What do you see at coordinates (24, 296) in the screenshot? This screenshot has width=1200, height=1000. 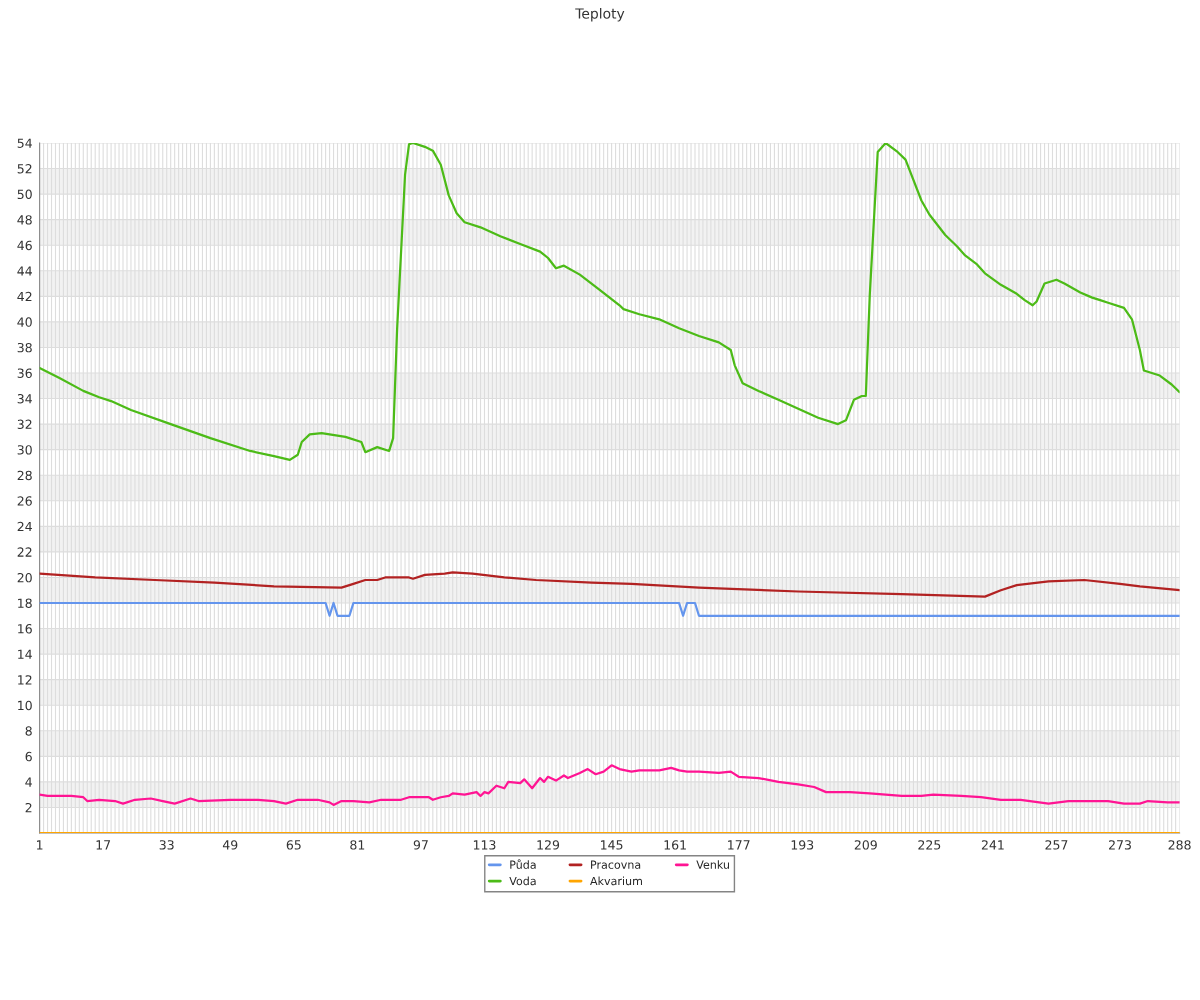 I see `y-tick-label: 42` at bounding box center [24, 296].